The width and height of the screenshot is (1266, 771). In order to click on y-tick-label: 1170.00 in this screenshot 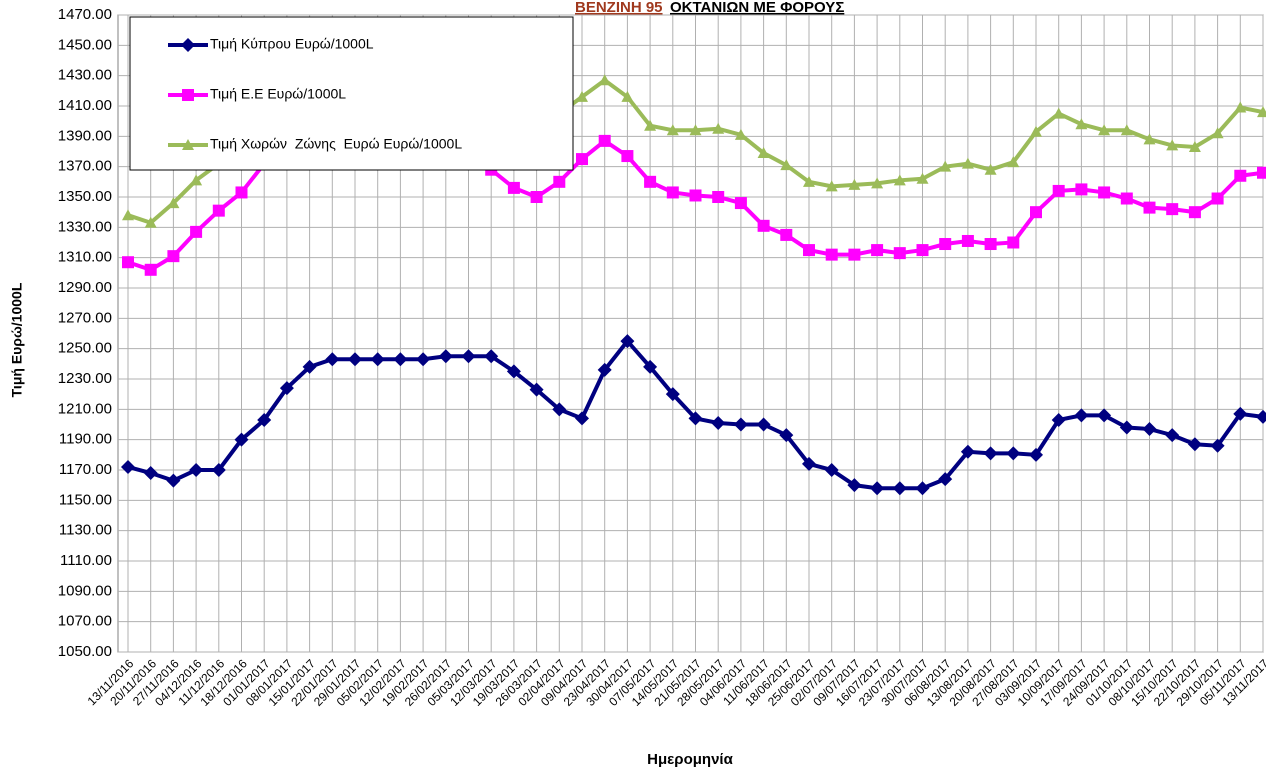, I will do `click(85, 469)`.